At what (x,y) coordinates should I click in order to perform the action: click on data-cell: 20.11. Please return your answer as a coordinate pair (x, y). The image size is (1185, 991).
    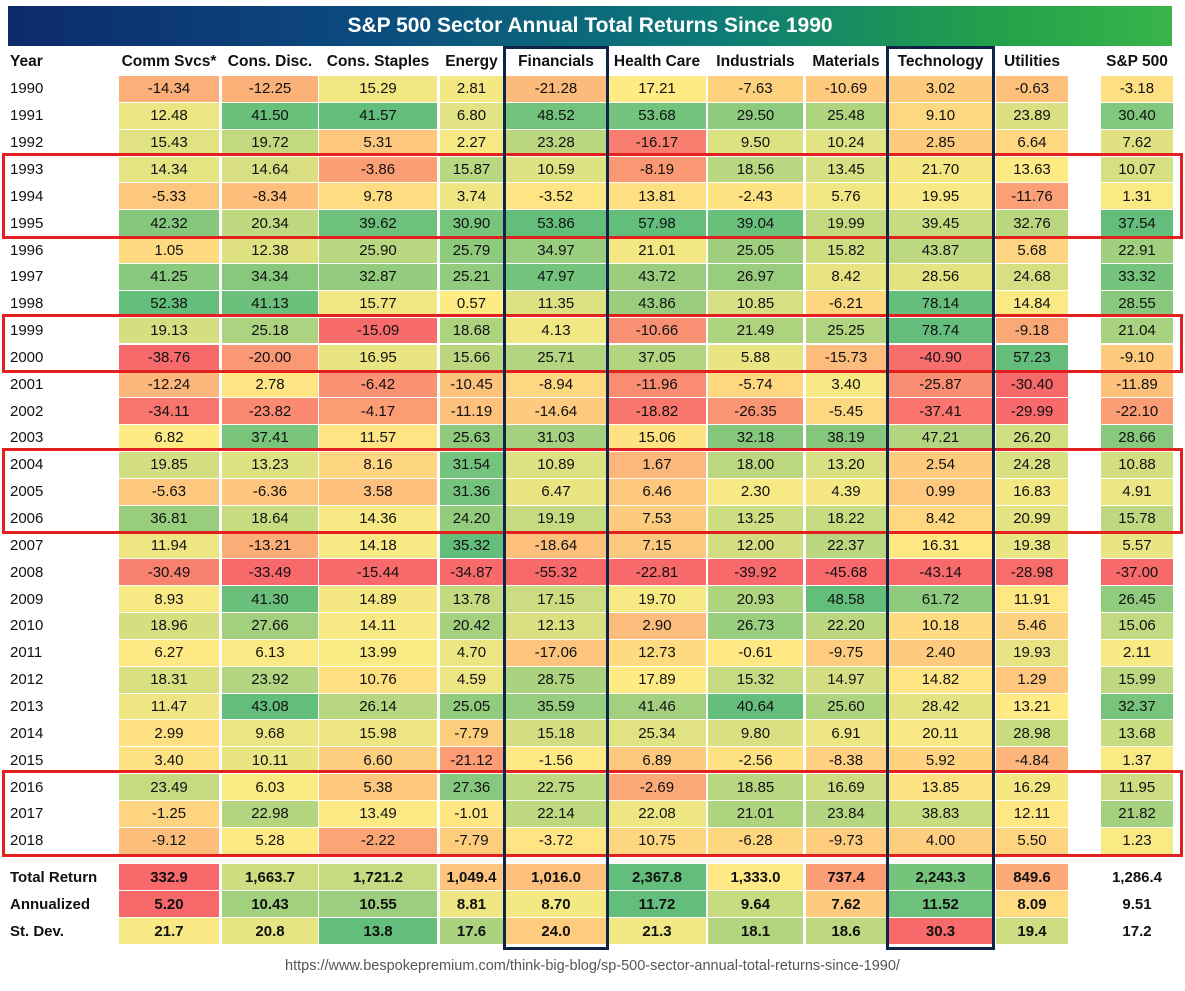
    Looking at the image, I should click on (940, 733).